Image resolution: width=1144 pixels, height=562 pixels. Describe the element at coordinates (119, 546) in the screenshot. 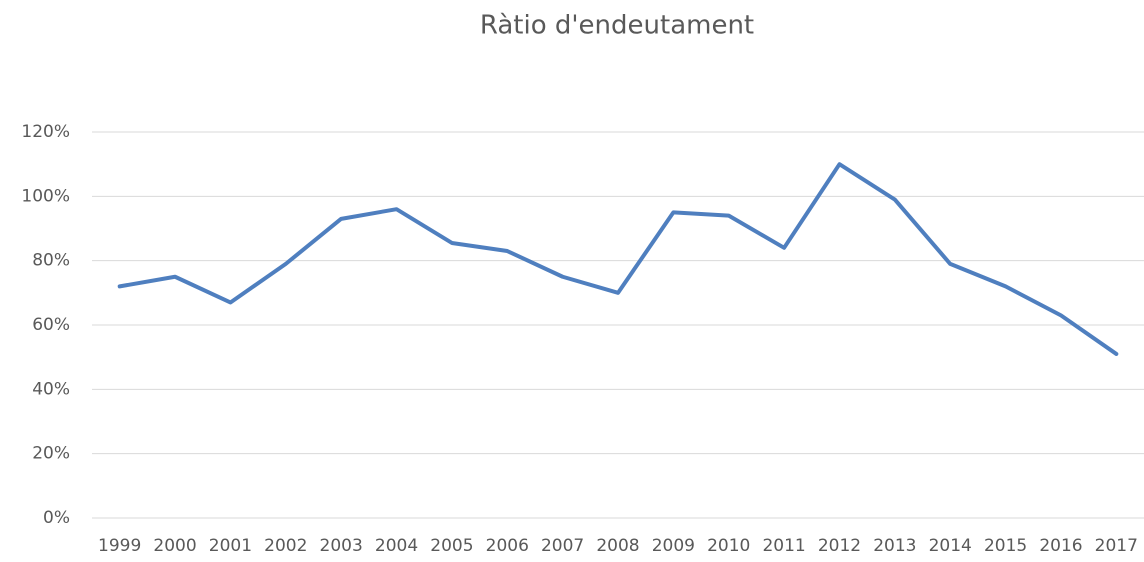

I see `x-tick-label: 1999` at that location.